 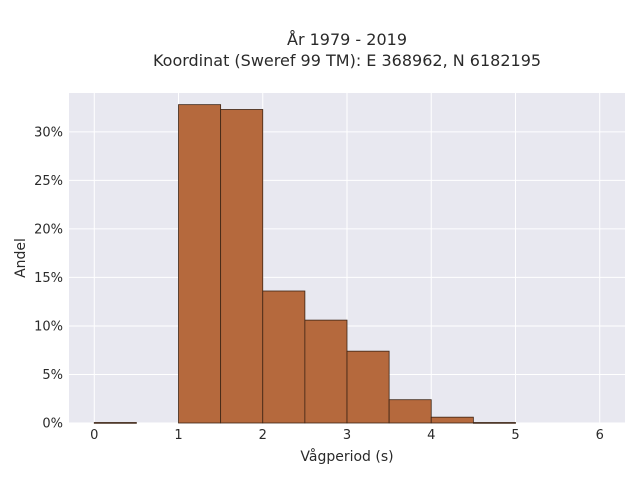 What do you see at coordinates (346, 456) in the screenshot?
I see `x-axis-label: Vågperiod (s)` at bounding box center [346, 456].